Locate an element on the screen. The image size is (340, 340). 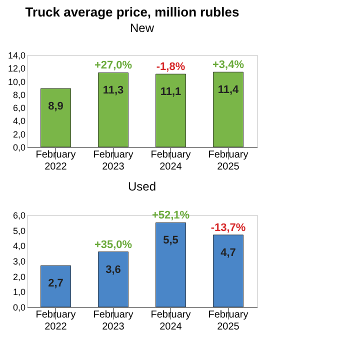
data-label: 8,9 is located at coordinates (56, 106).